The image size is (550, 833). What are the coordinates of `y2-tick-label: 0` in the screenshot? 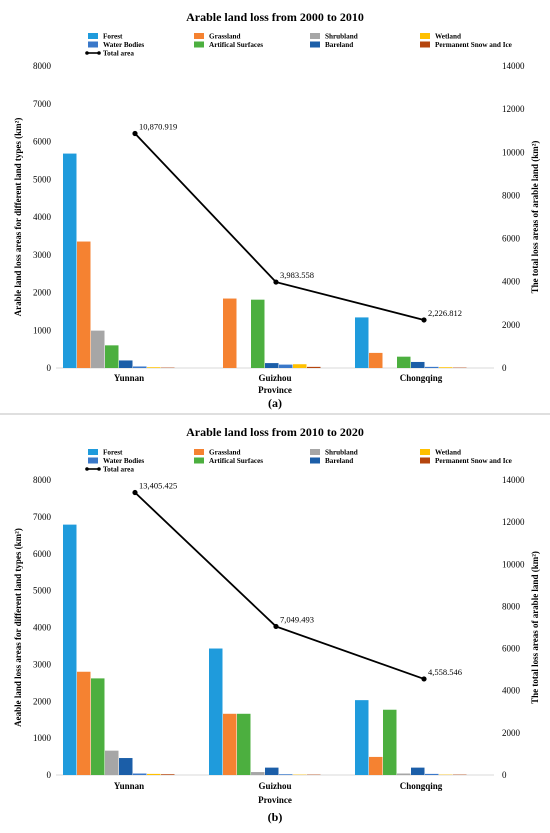 It's located at (504, 775).